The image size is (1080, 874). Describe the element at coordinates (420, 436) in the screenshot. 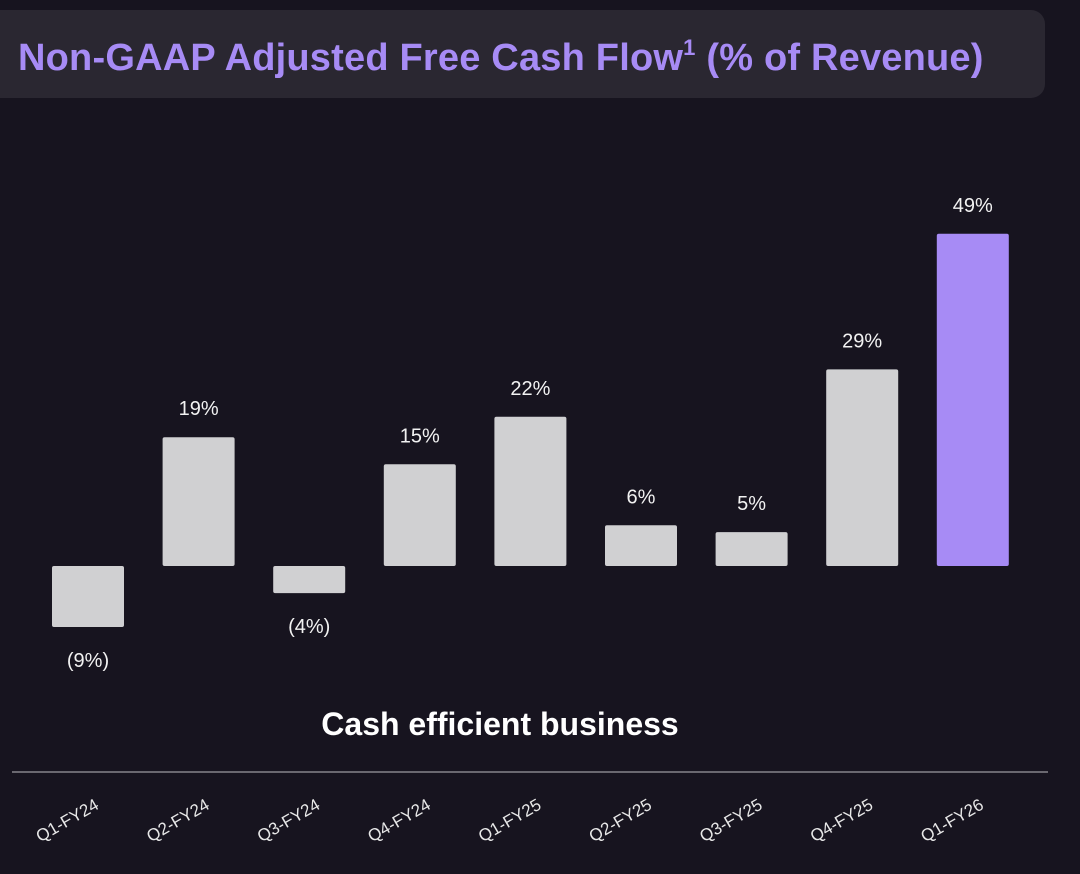

I see `value-label-q4-fy24: 15%` at that location.